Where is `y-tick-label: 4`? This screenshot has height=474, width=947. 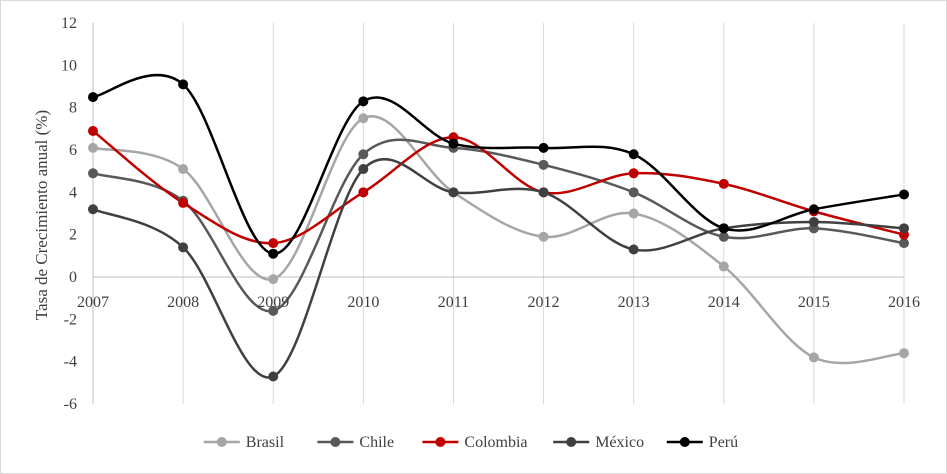
y-tick-label: 4 is located at coordinates (73, 192).